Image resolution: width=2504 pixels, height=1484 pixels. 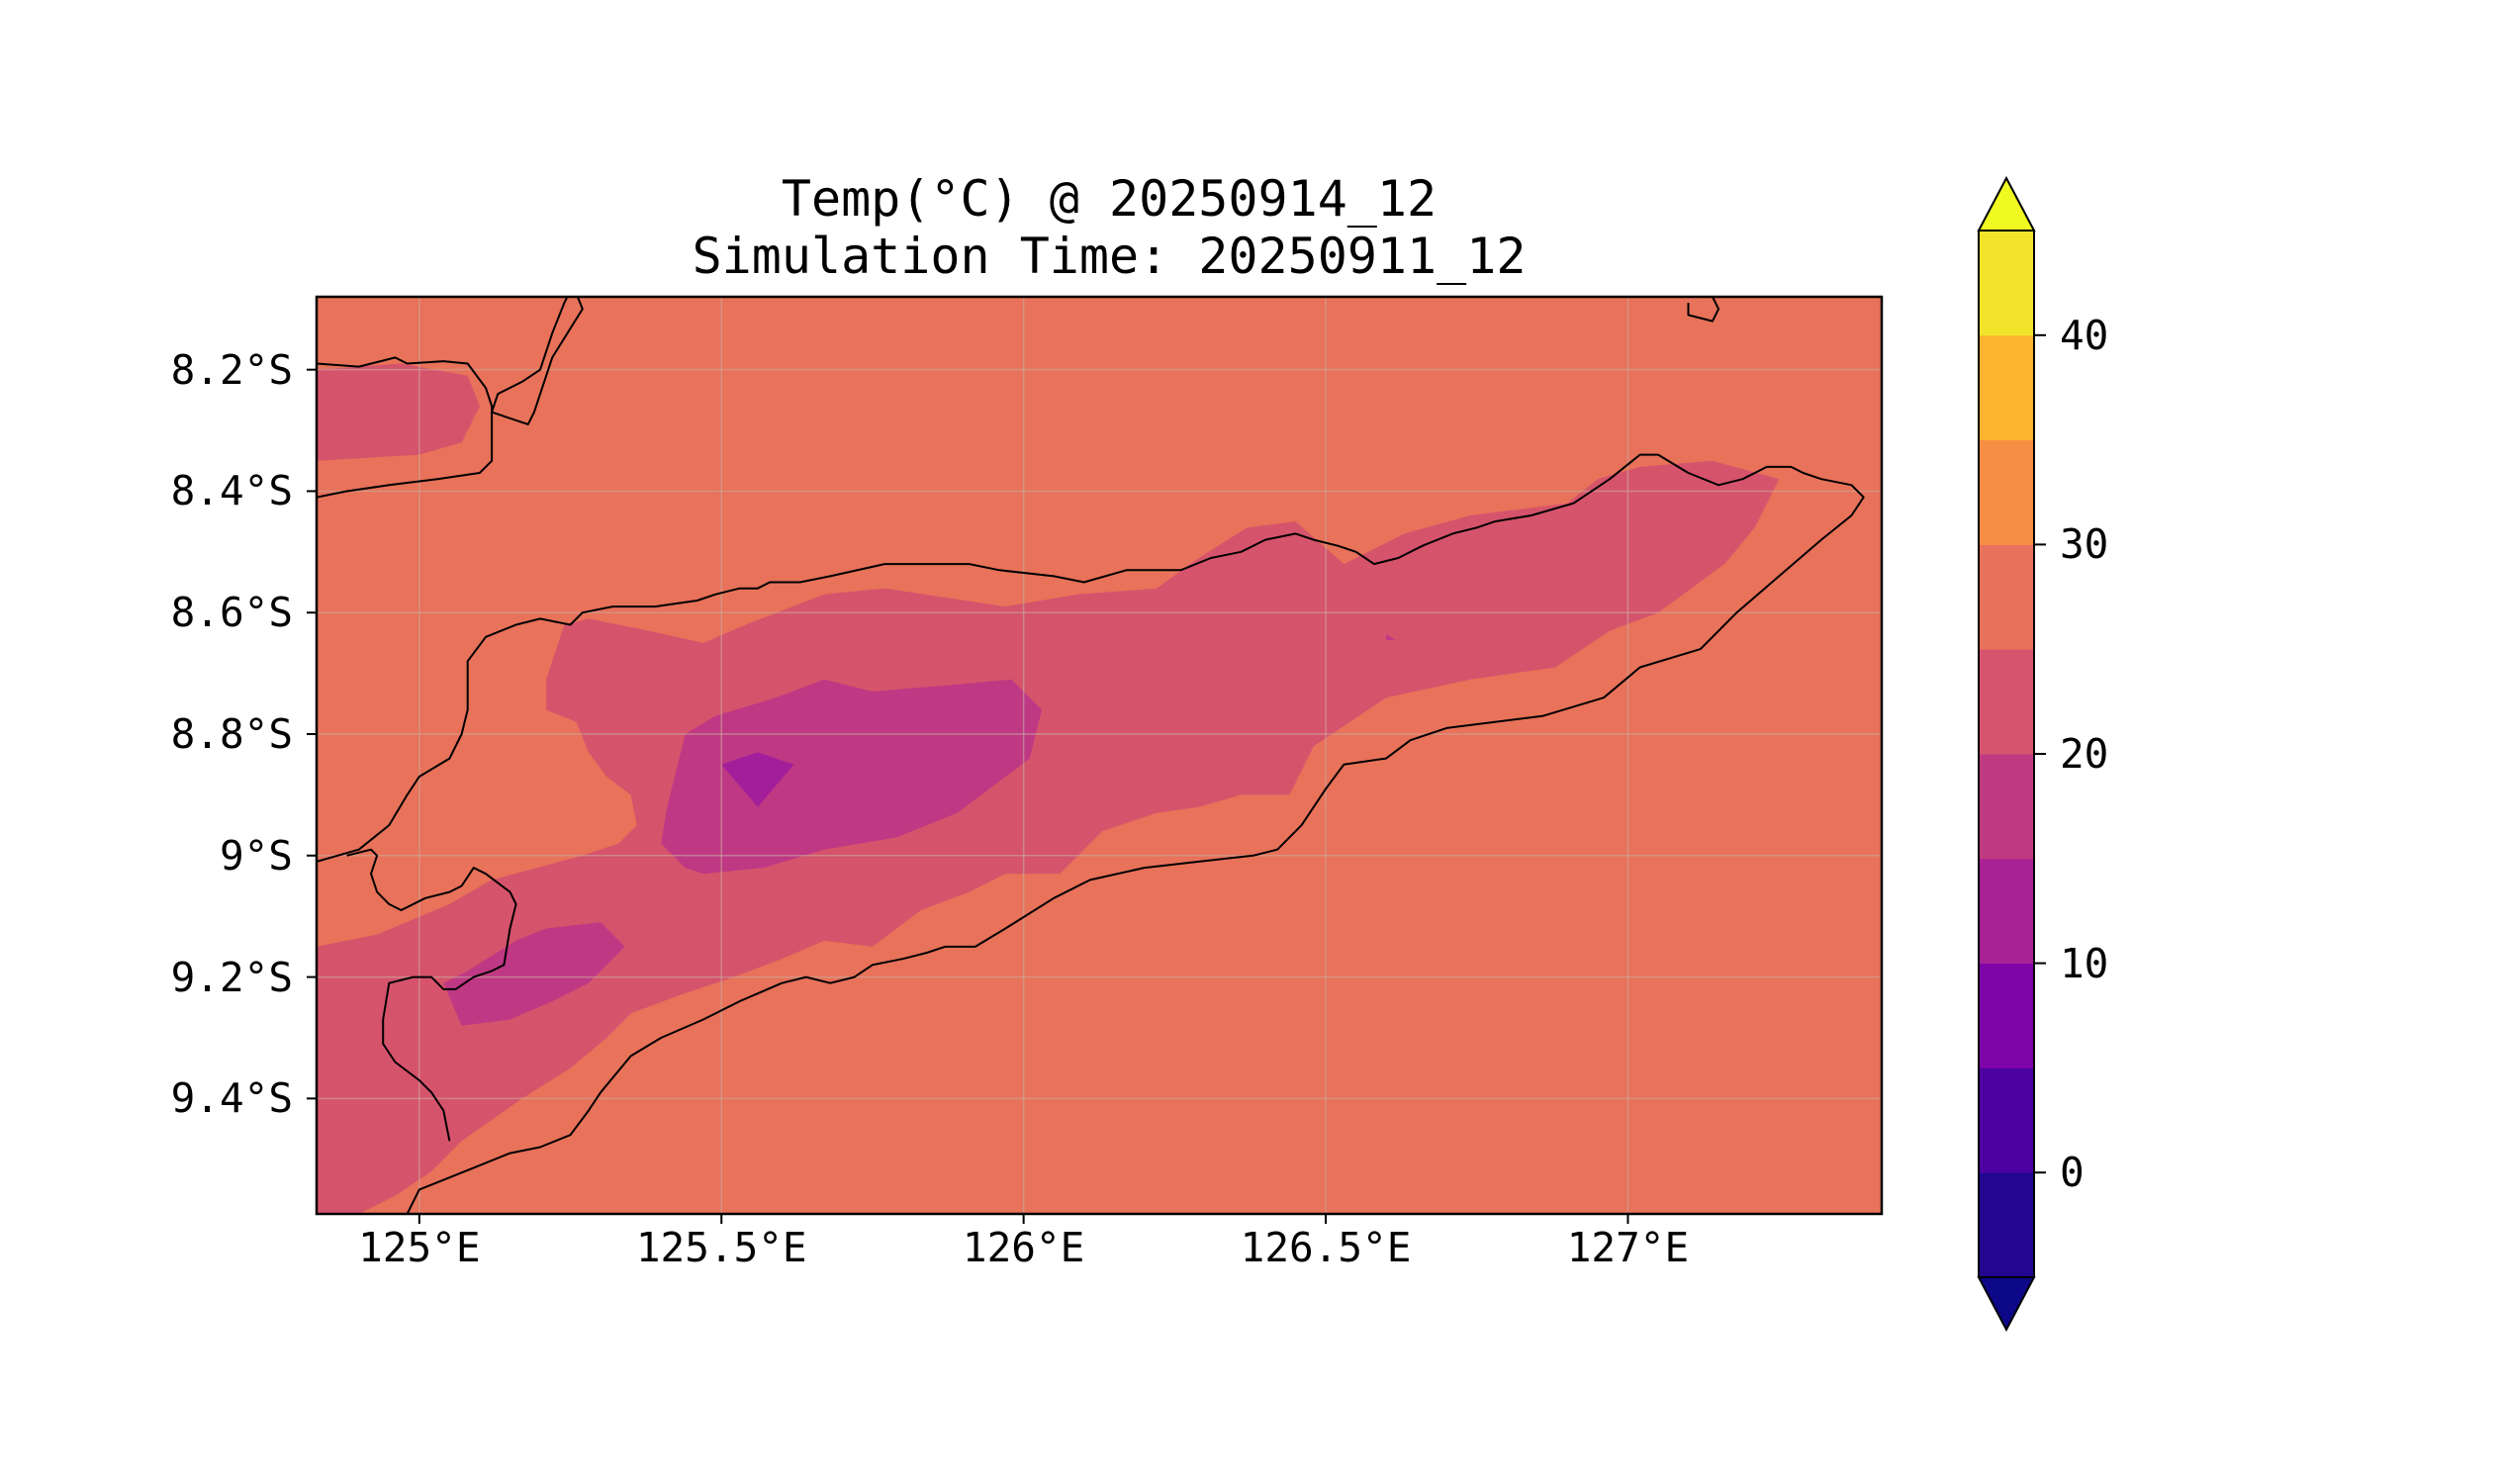 What do you see at coordinates (721, 1247) in the screenshot?
I see `x-tick-label-1: 125.5°E` at bounding box center [721, 1247].